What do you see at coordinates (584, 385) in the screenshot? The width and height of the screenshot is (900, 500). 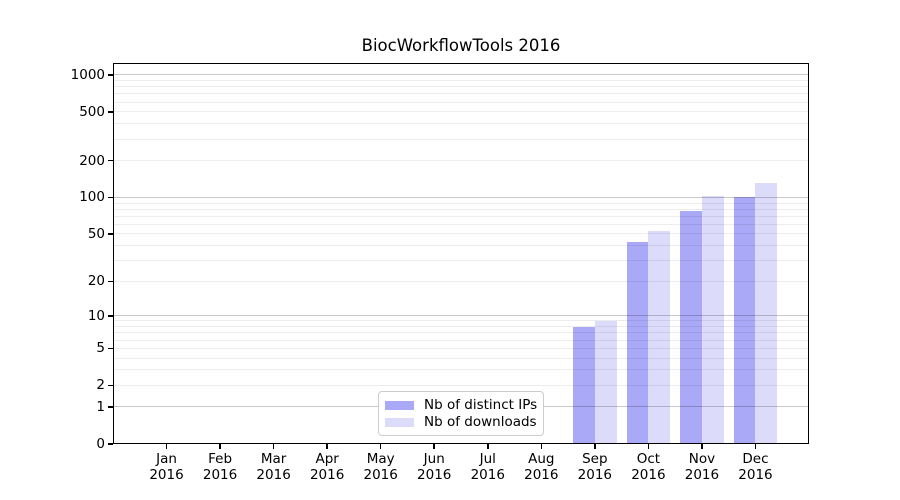 I see `bar-distinct-ips-sep` at bounding box center [584, 385].